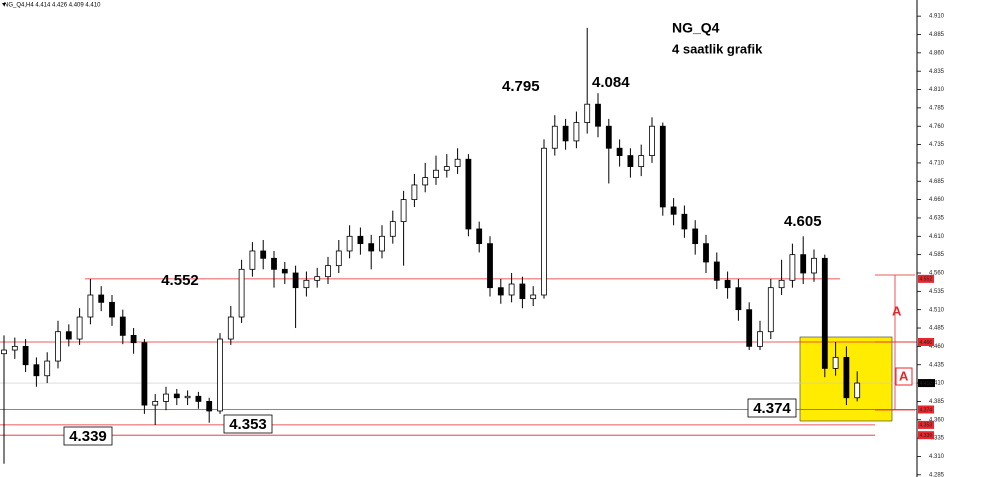  I want to click on annotation: 4.084, so click(611, 82).